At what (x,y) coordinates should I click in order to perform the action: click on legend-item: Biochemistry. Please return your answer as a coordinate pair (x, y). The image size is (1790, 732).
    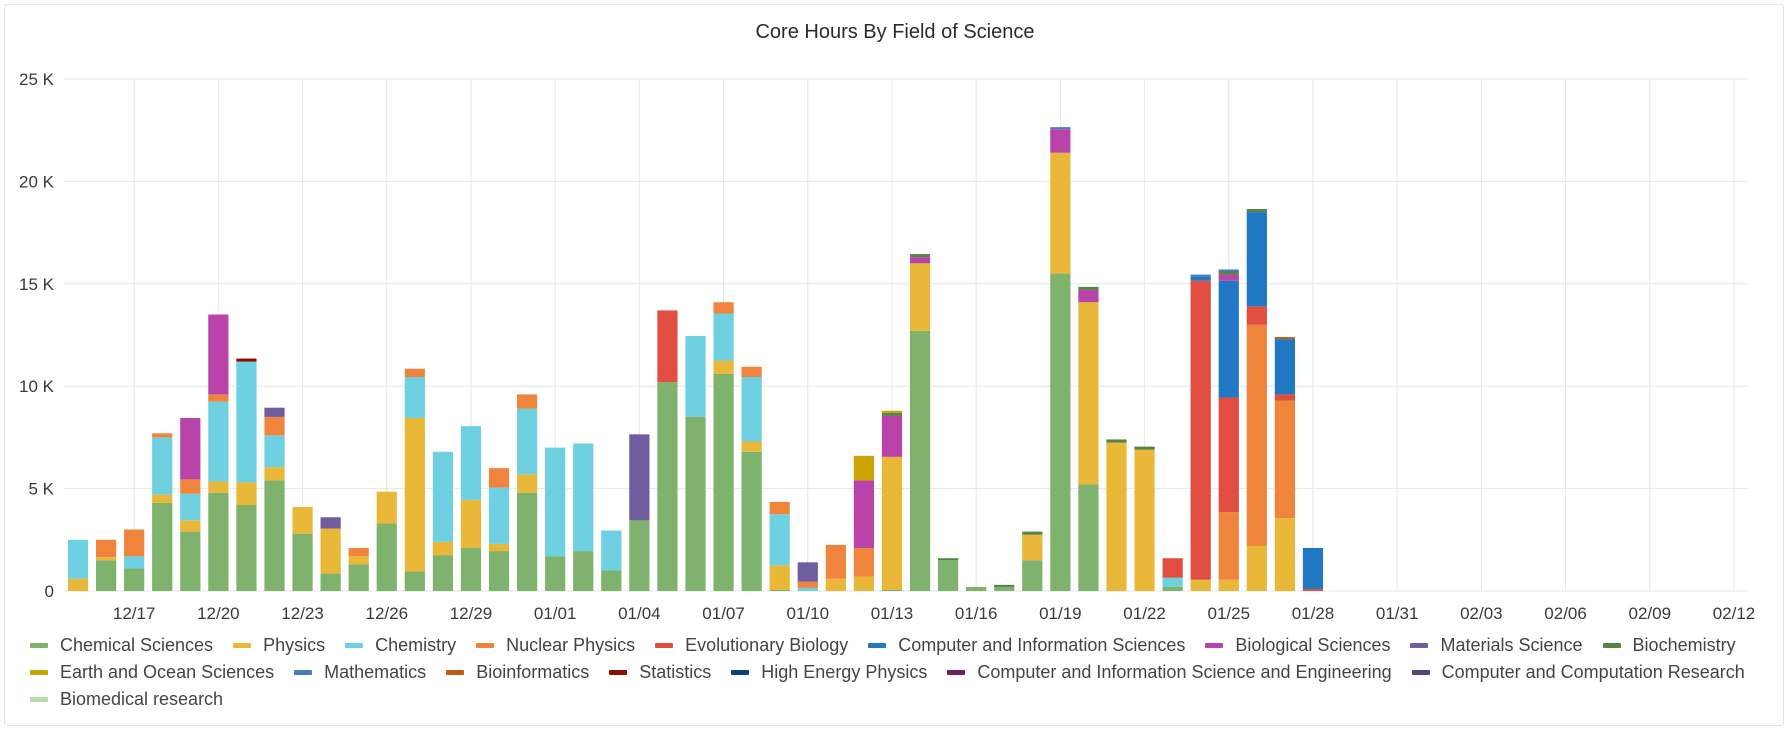
    Looking at the image, I should click on (1669, 645).